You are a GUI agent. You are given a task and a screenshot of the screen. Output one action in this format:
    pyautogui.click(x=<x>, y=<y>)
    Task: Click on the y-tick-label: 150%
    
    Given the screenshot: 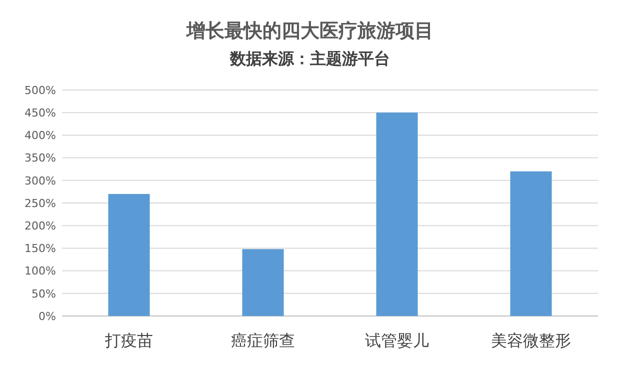 What is the action you would take?
    pyautogui.click(x=40, y=249)
    